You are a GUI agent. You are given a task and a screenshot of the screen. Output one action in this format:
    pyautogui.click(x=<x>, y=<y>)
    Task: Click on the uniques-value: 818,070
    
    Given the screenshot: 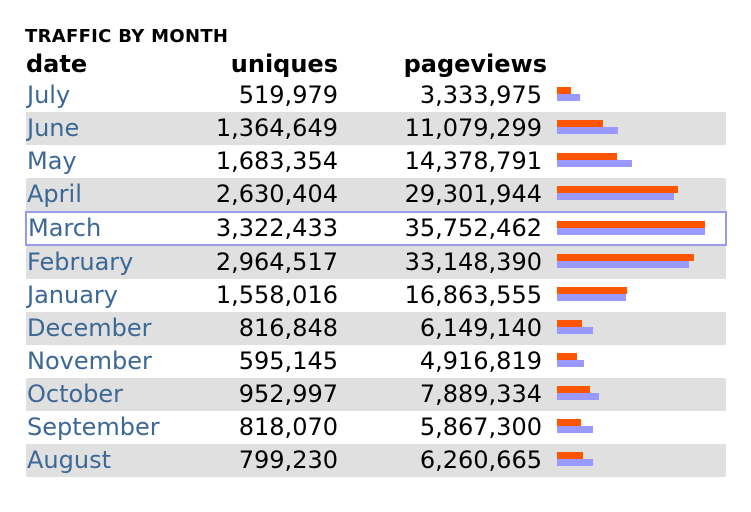 What is the action you would take?
    pyautogui.click(x=288, y=427)
    